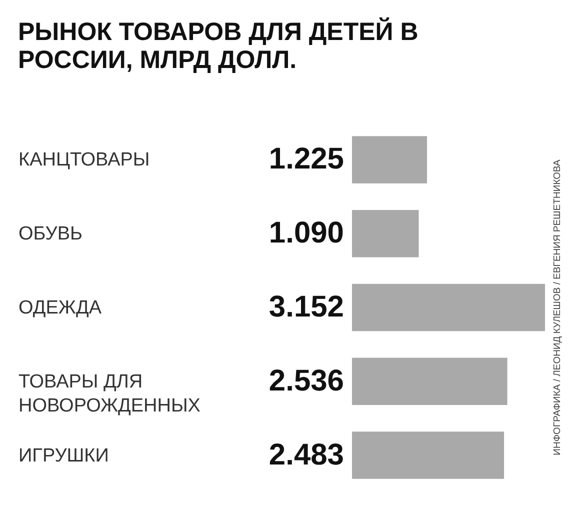  What do you see at coordinates (60, 308) in the screenshot?
I see `y-tick-label: ОДЕЖДА` at bounding box center [60, 308].